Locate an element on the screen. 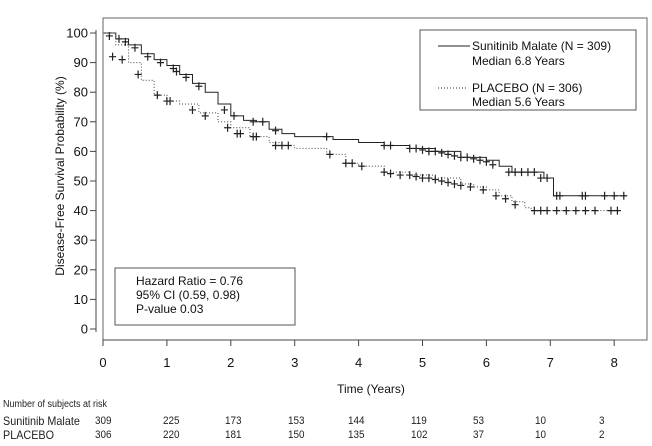 This screenshot has height=446, width=652. y-tick-label: 0 is located at coordinates (84, 329).